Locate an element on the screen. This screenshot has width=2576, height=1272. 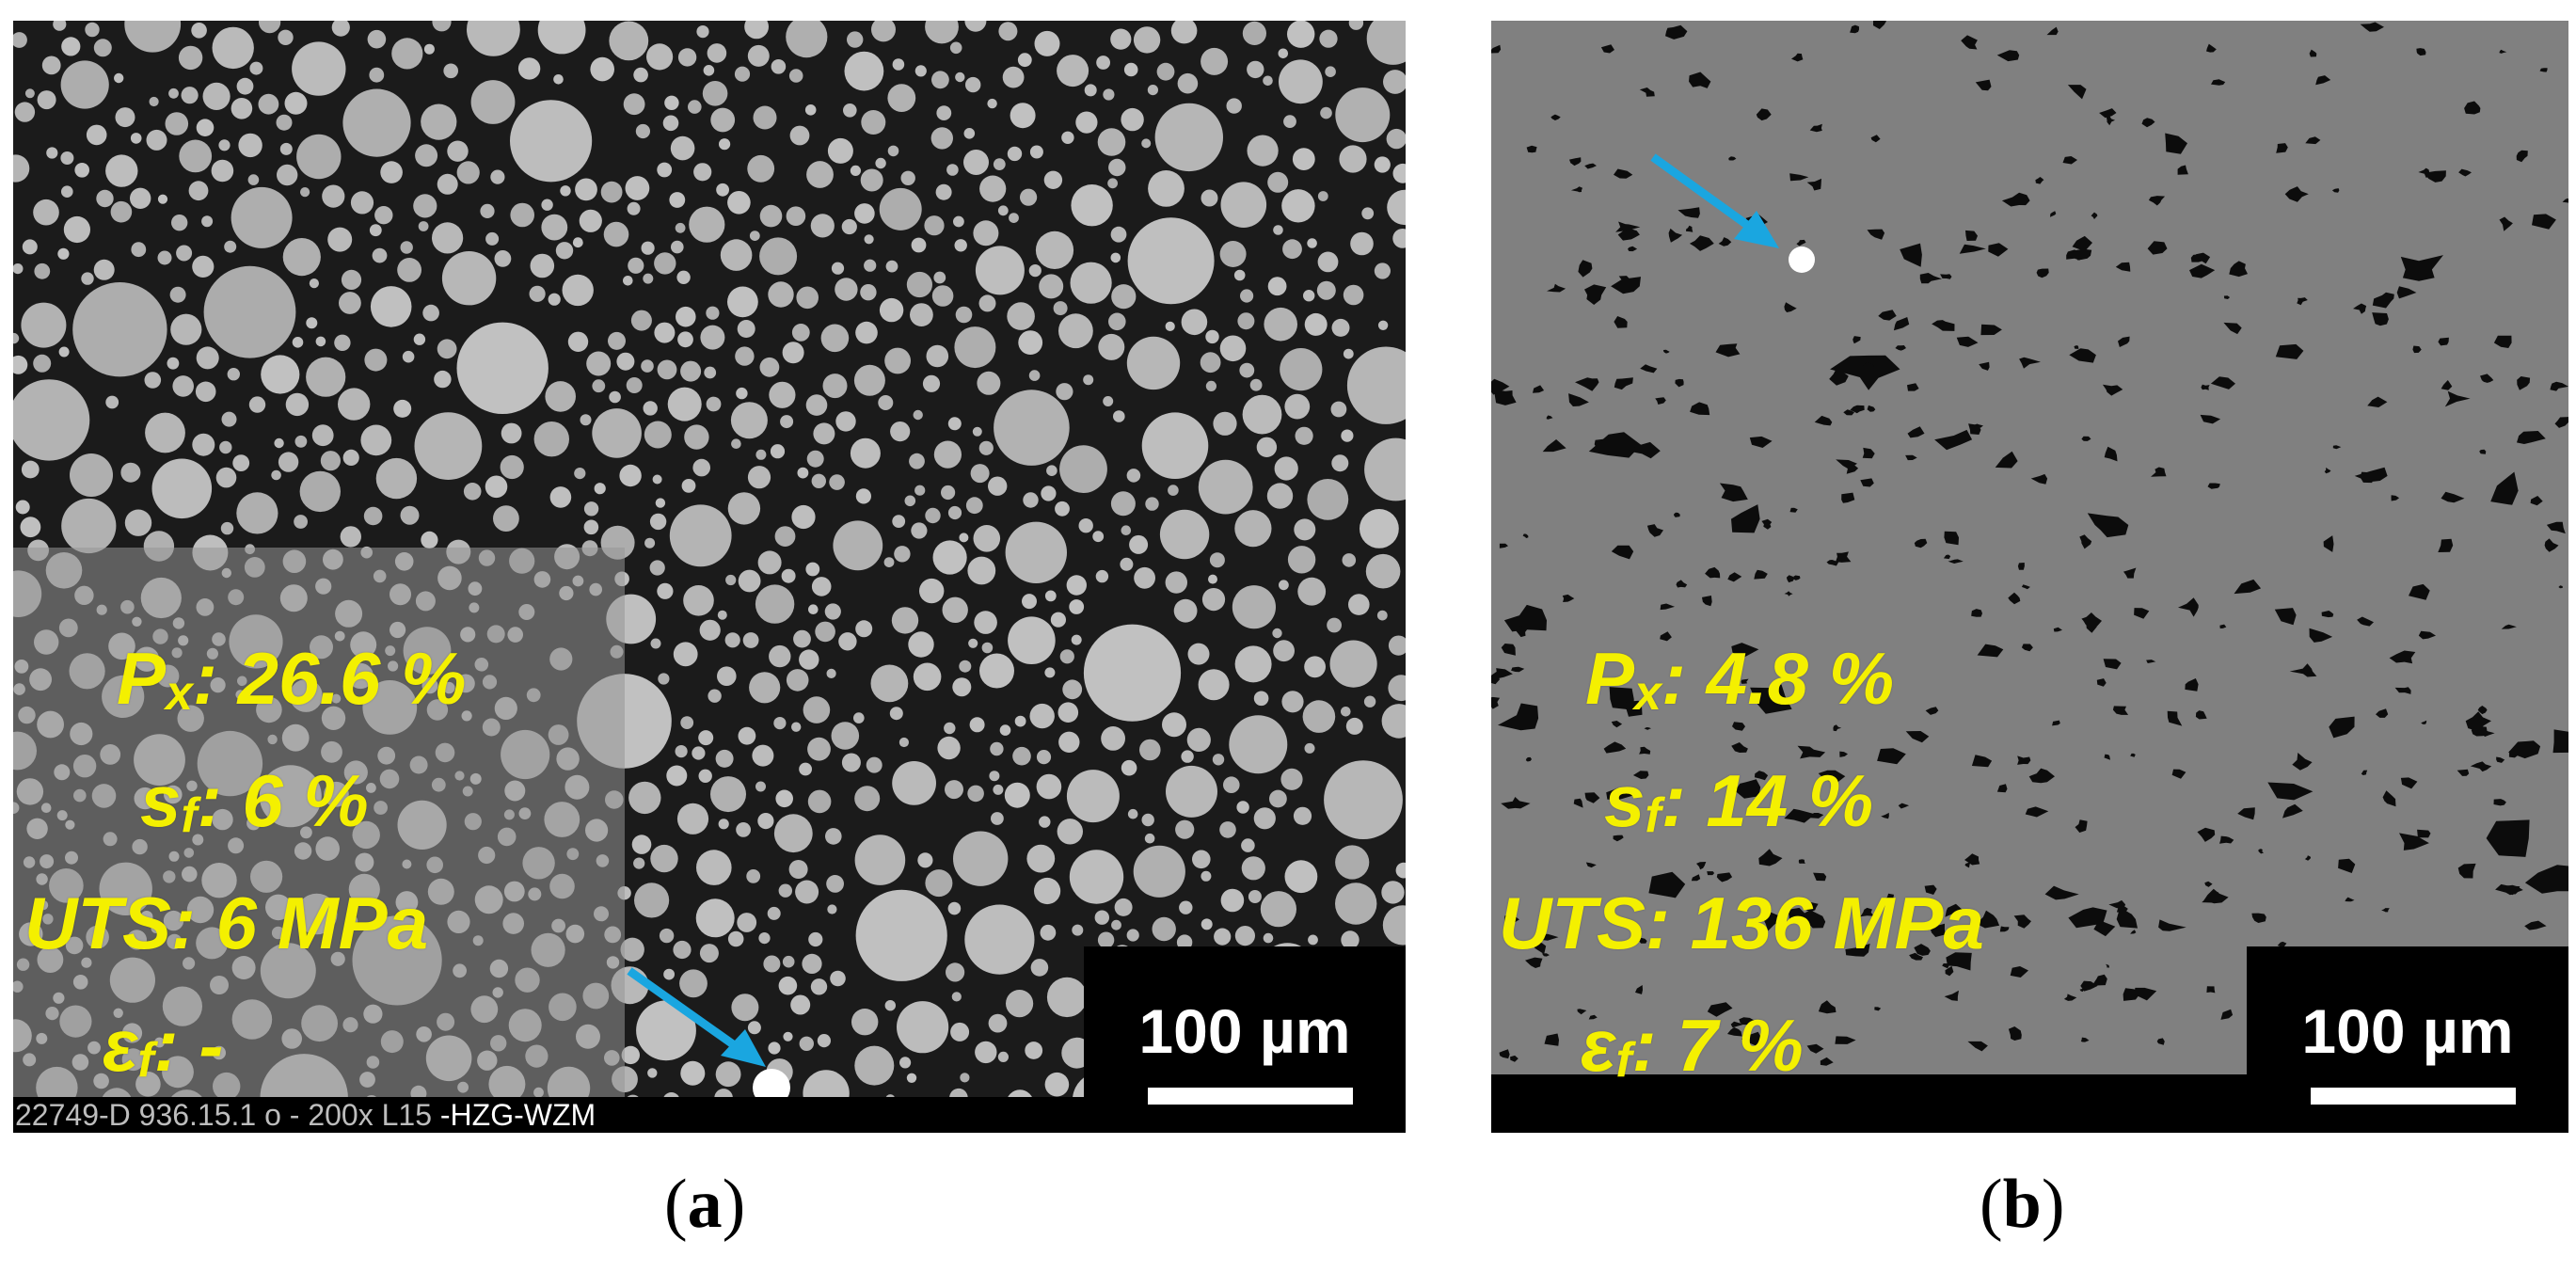
uts-label: UTS: 136 MPa is located at coordinates (1741, 923).